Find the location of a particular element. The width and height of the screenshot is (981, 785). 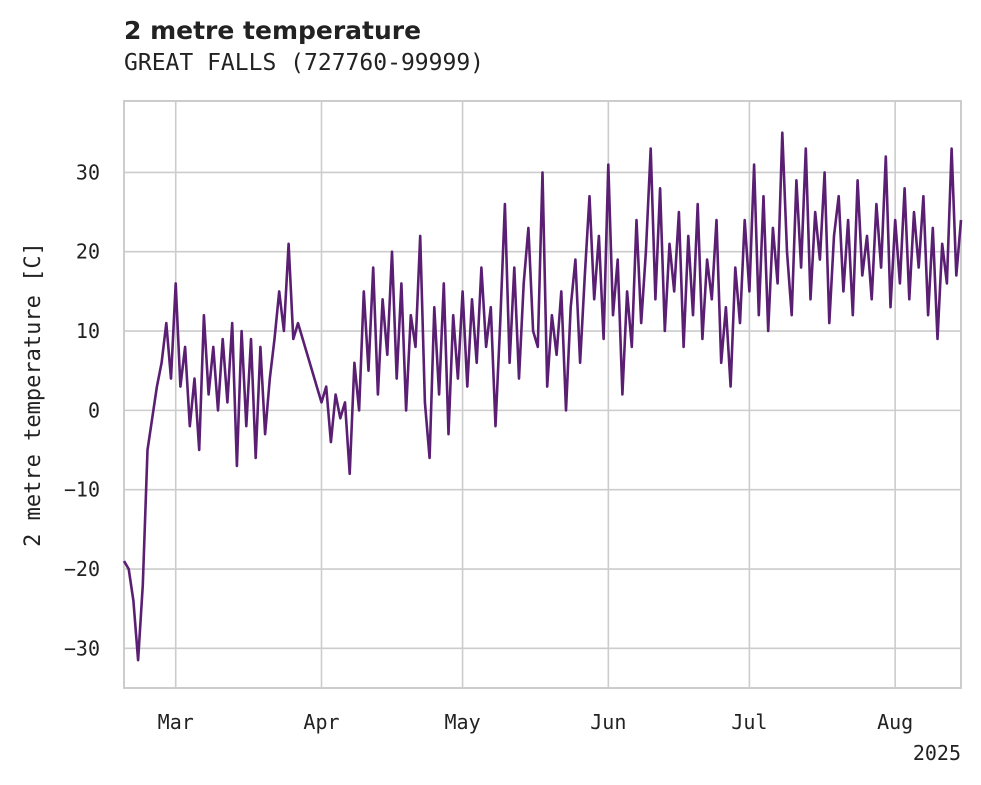

x-axis-year-label: 2025 is located at coordinates (937, 753).